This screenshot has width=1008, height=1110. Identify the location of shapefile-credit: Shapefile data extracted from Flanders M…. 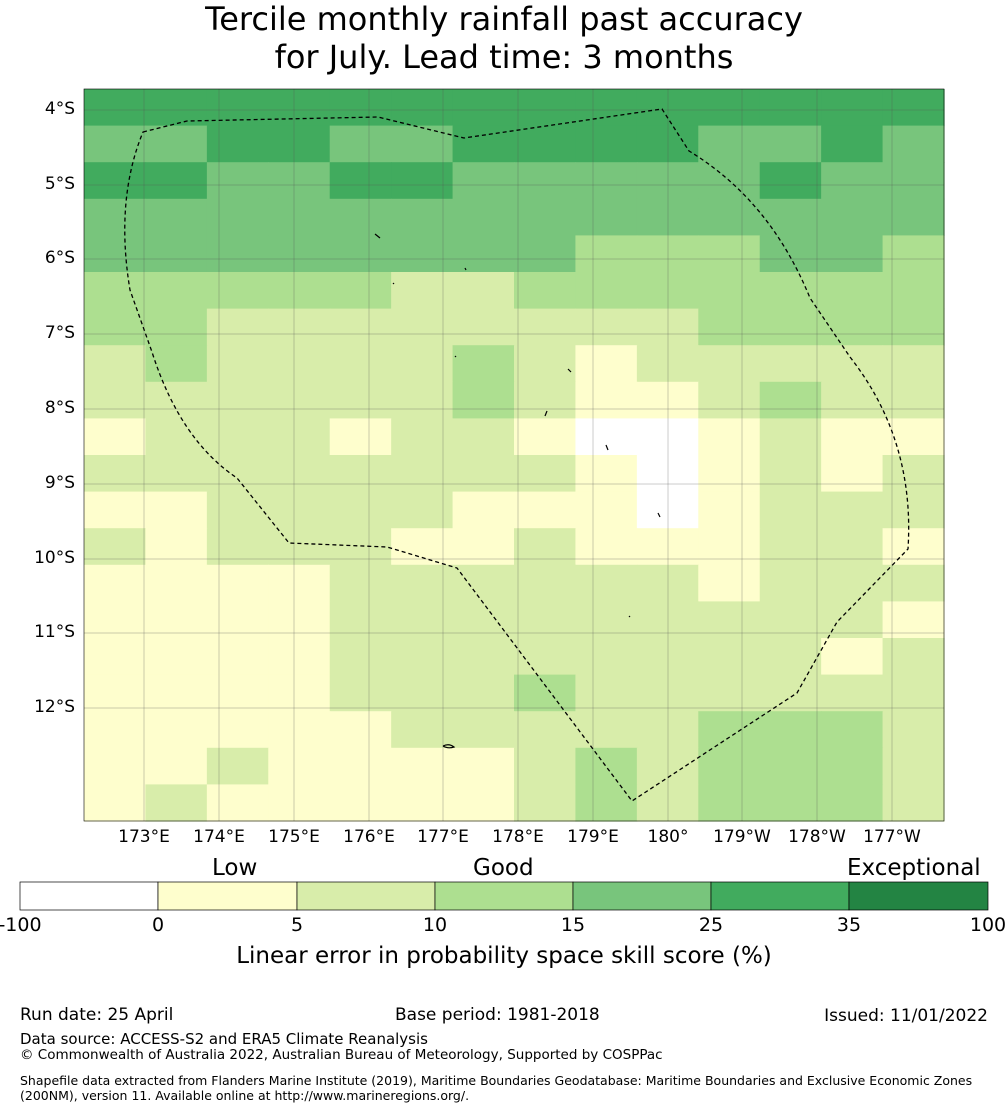
(496, 1088).